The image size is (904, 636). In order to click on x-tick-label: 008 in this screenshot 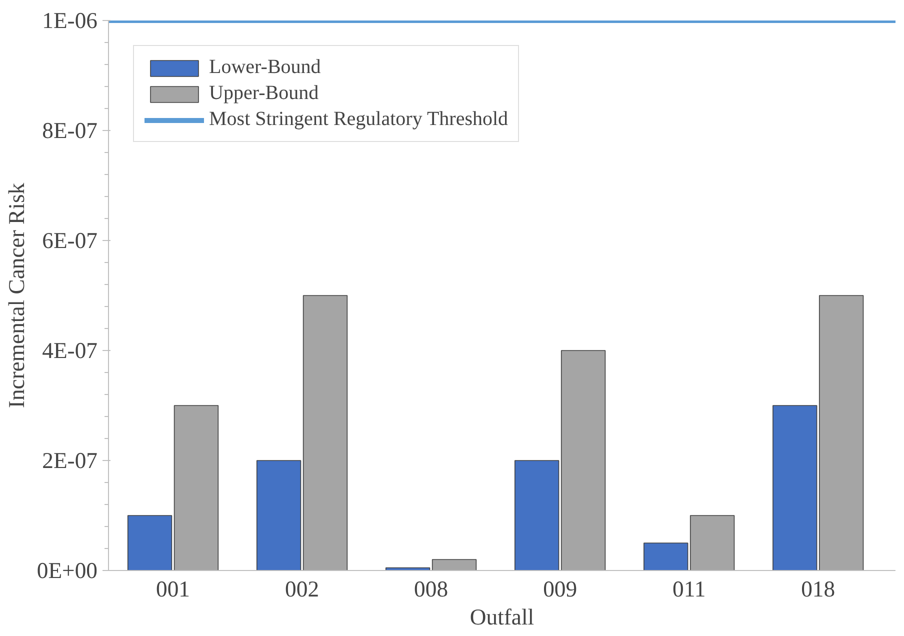, I will do `click(431, 589)`.